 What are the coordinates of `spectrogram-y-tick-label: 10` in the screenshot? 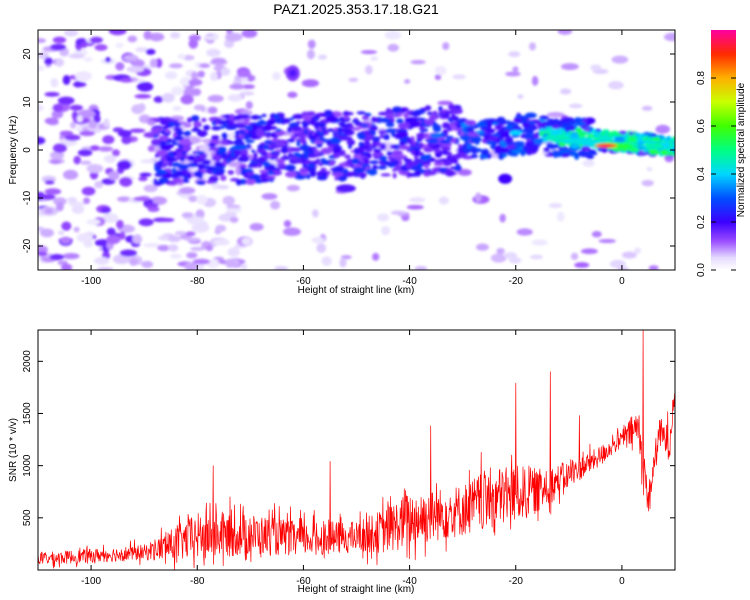 It's located at (27, 102).